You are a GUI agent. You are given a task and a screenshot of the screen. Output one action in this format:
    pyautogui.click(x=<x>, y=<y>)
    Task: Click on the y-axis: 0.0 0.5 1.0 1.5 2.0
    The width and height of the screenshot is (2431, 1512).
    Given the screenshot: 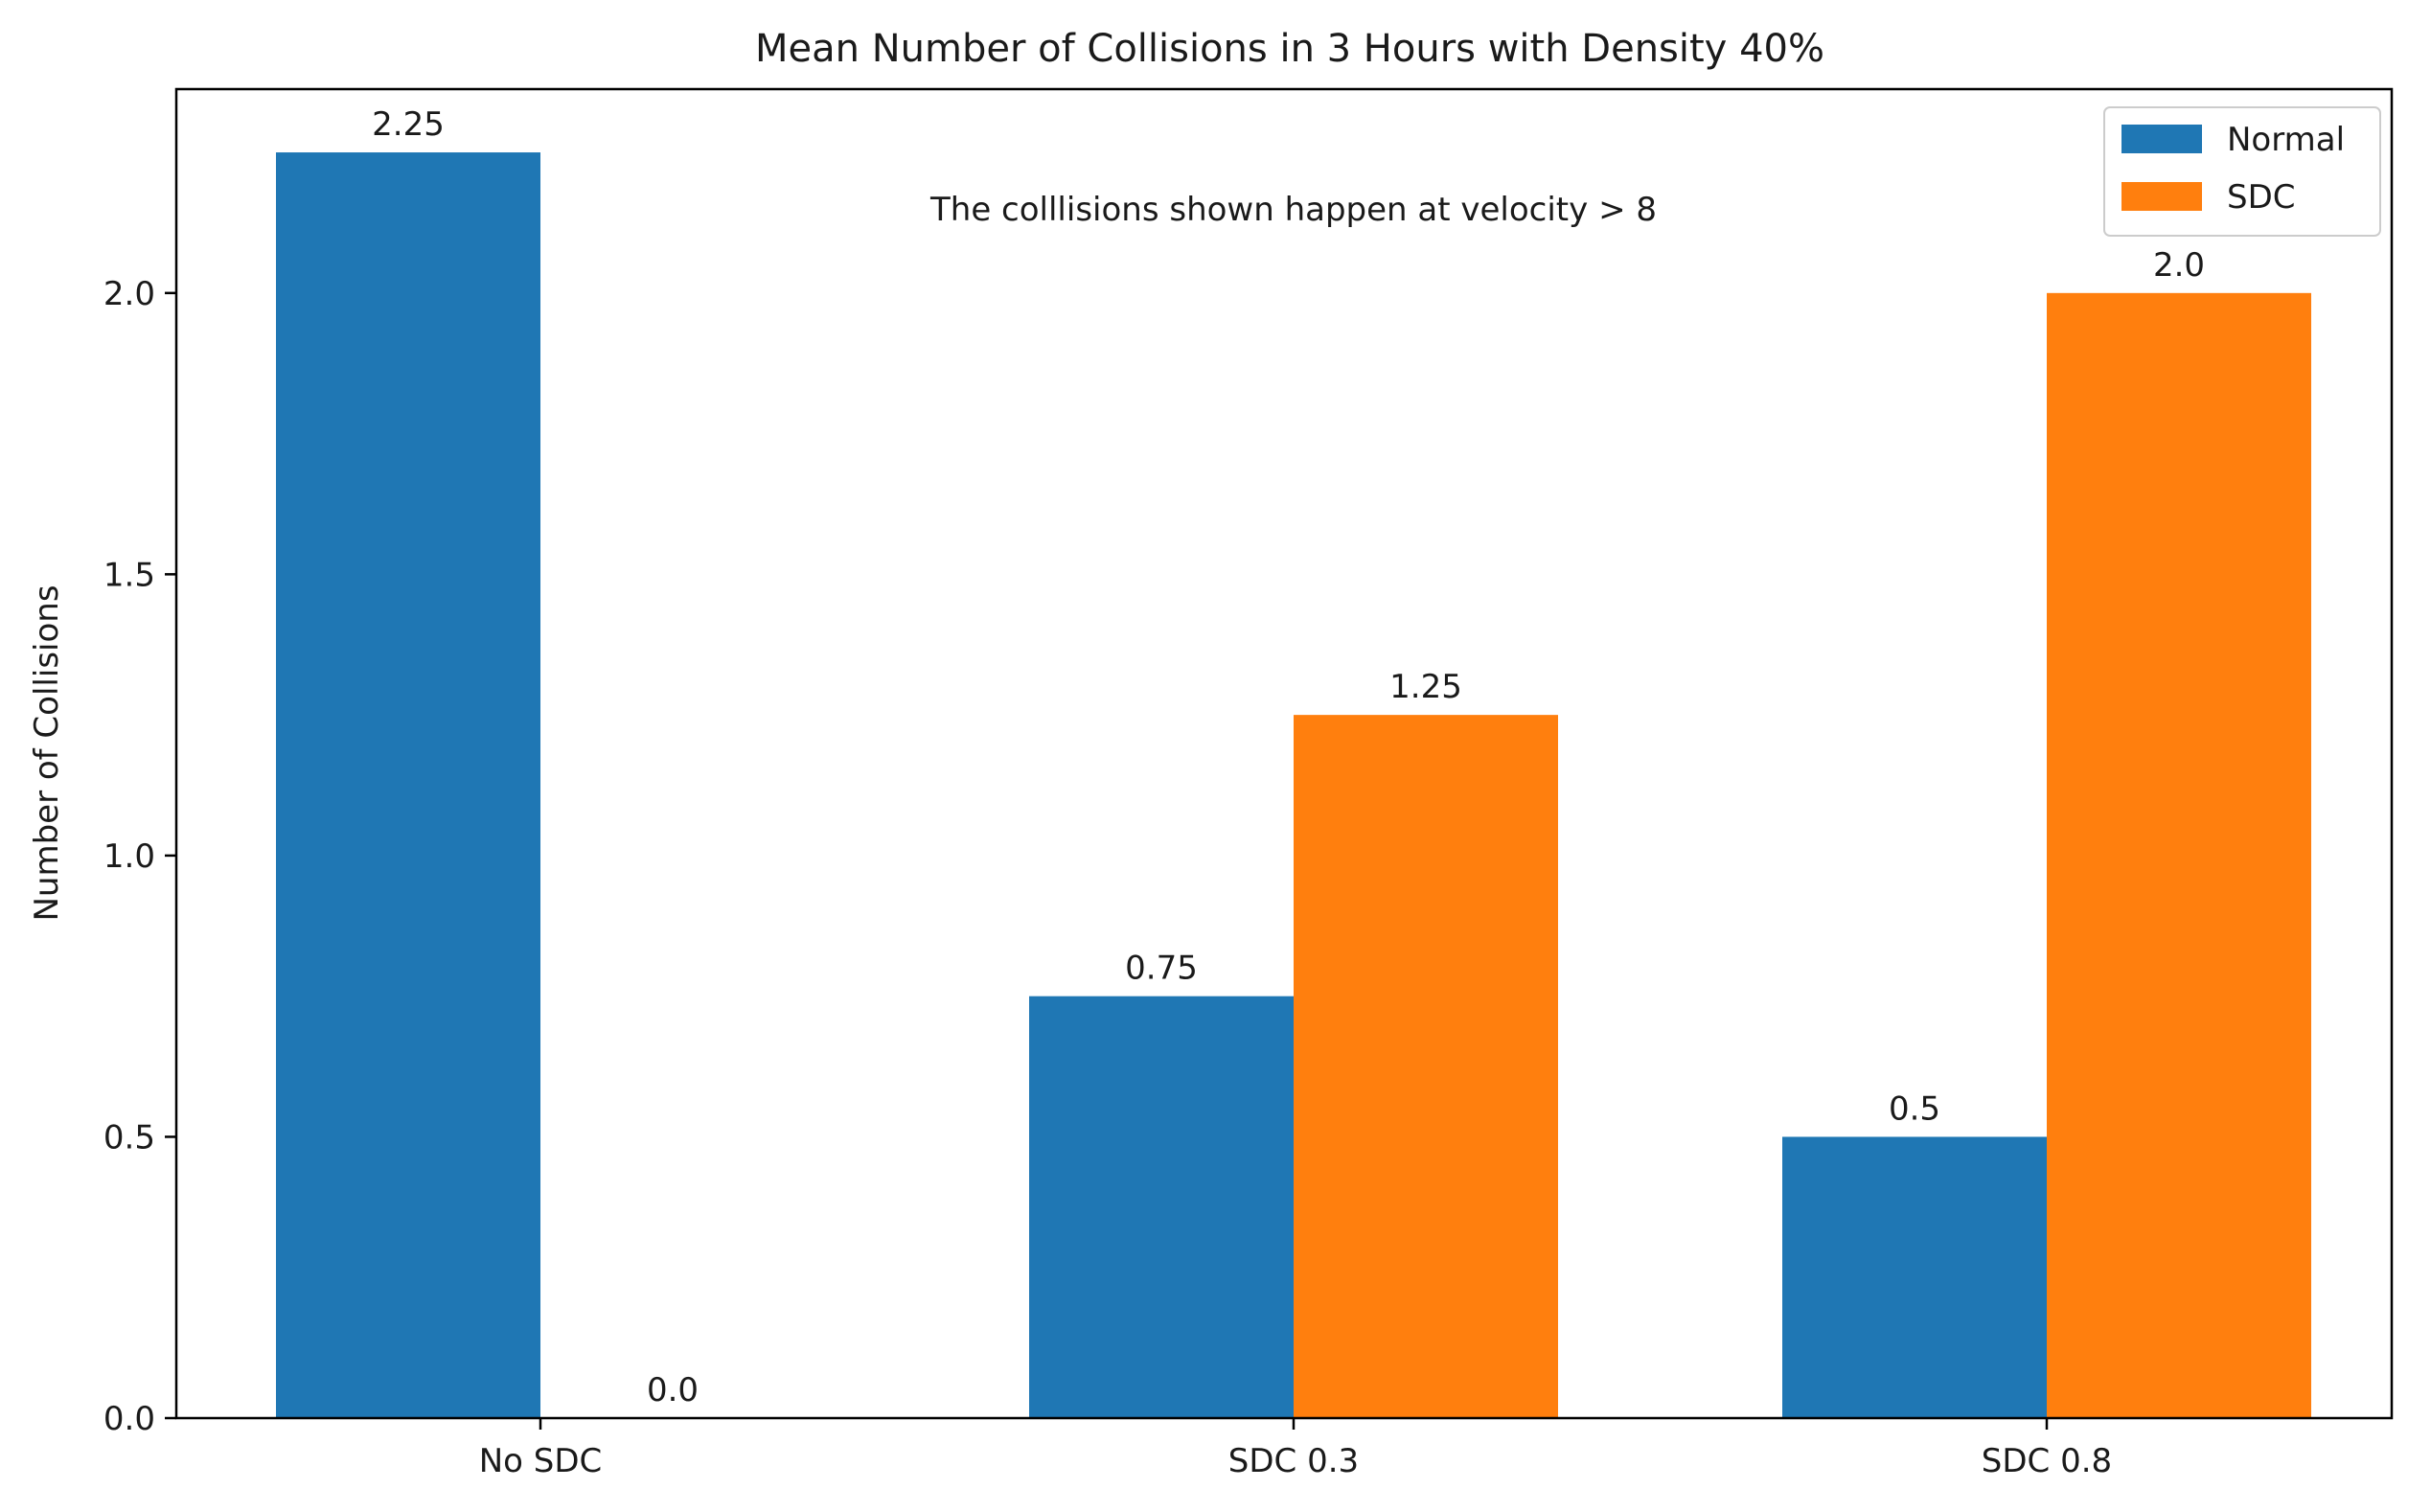 What is the action you would take?
    pyautogui.click(x=139, y=856)
    